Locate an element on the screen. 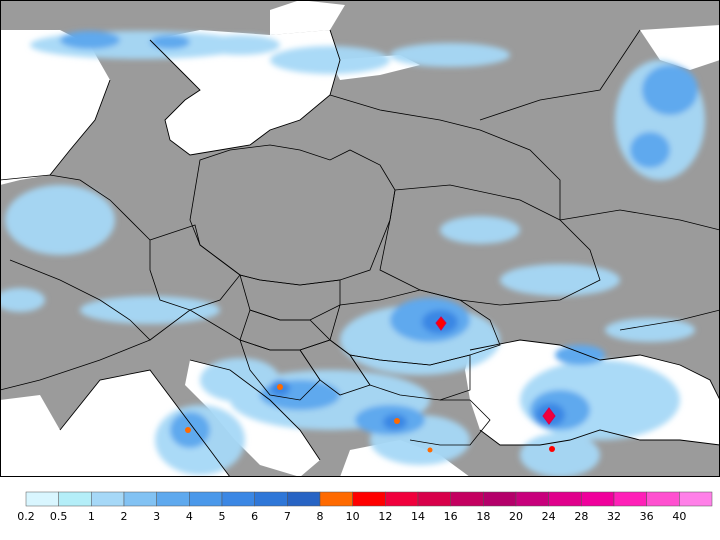  legend-labels: 0.2 0.5 1 2 3 4 5 6 7 8 10 12 14 16 18 20 24 28 32 36 40 is located at coordinates (351, 516).